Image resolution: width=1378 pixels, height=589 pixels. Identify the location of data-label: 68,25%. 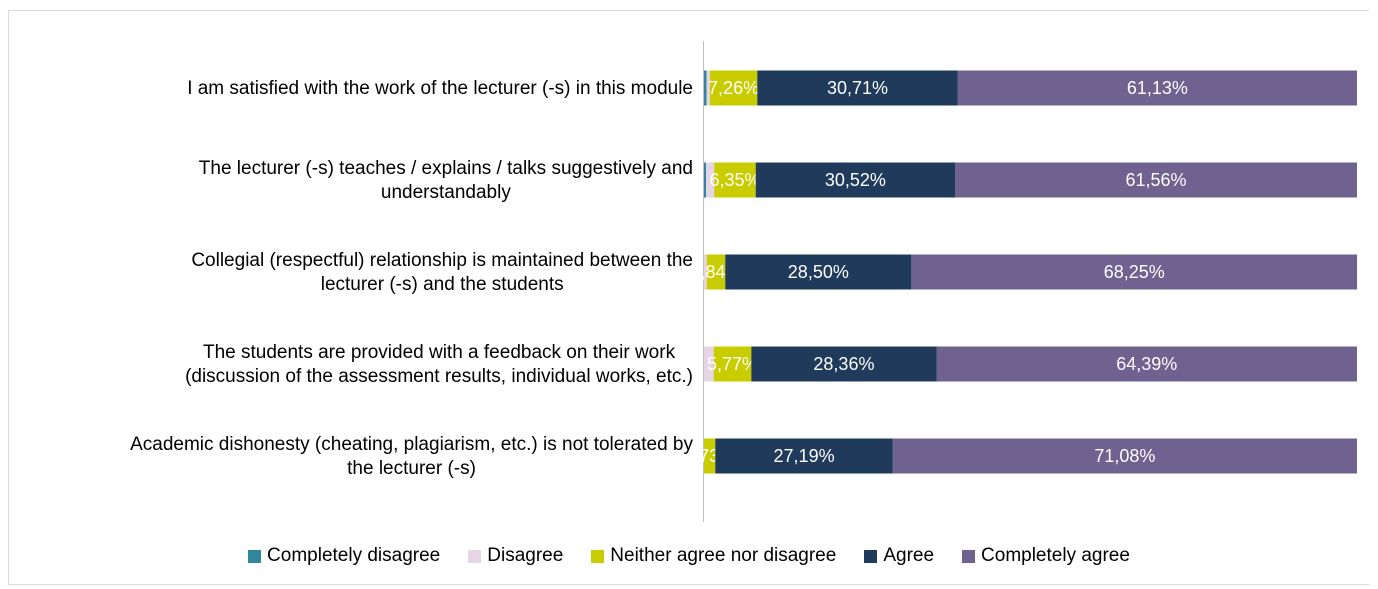
(1134, 272).